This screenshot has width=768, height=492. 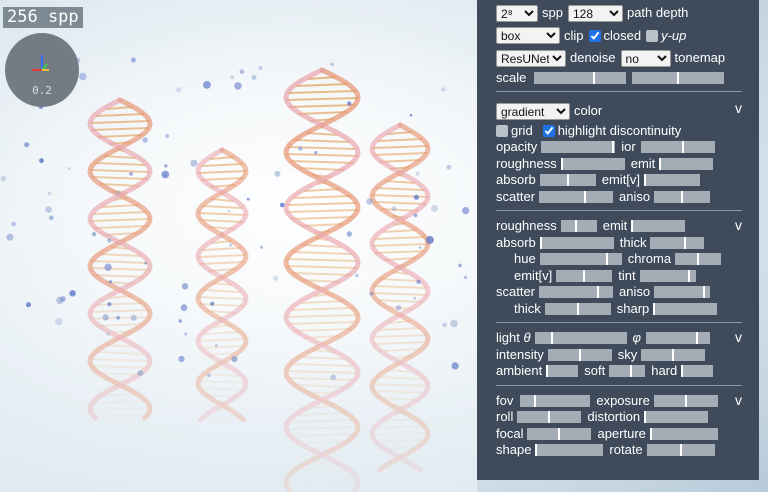 What do you see at coordinates (592, 163) in the screenshot?
I see `roughness-slider` at bounding box center [592, 163].